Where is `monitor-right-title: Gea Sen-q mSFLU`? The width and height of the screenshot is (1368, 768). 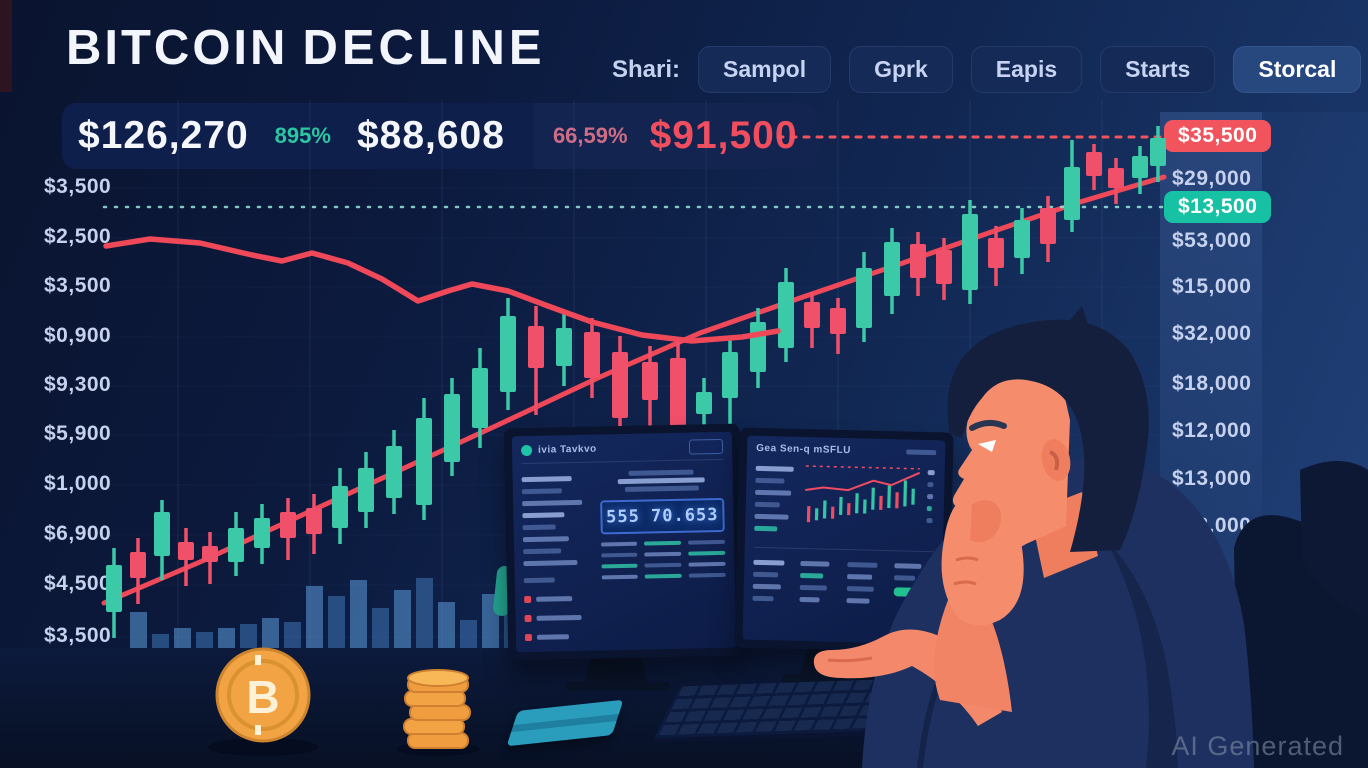 monitor-right-title: Gea Sen-q mSFLU is located at coordinates (804, 449).